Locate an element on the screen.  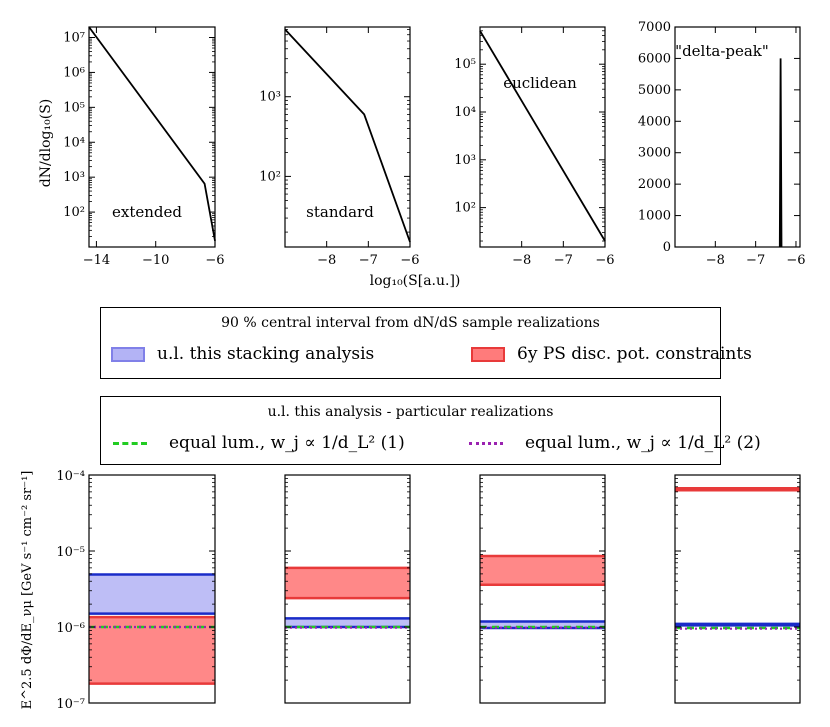
y-tick-label: 10⁻⁶ is located at coordinates (70, 628).